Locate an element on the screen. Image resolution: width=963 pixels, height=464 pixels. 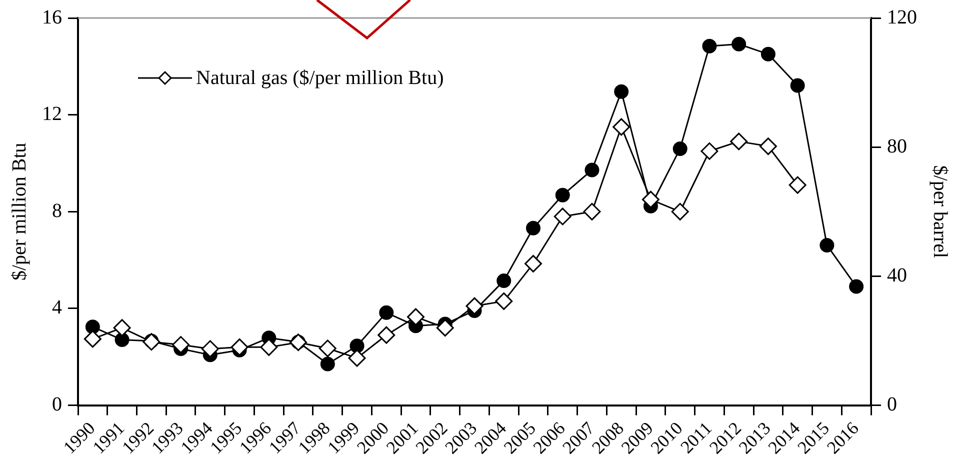
y-tick-label: 16 is located at coordinates (52, 17).